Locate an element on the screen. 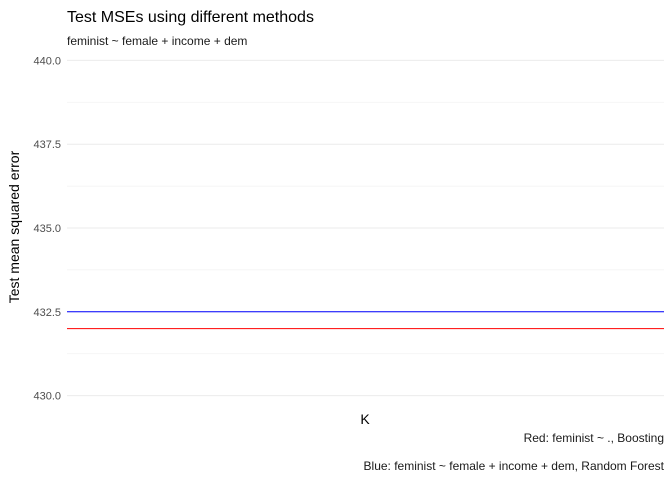  y-axis-title: Test mean squared error is located at coordinates (14, 226).